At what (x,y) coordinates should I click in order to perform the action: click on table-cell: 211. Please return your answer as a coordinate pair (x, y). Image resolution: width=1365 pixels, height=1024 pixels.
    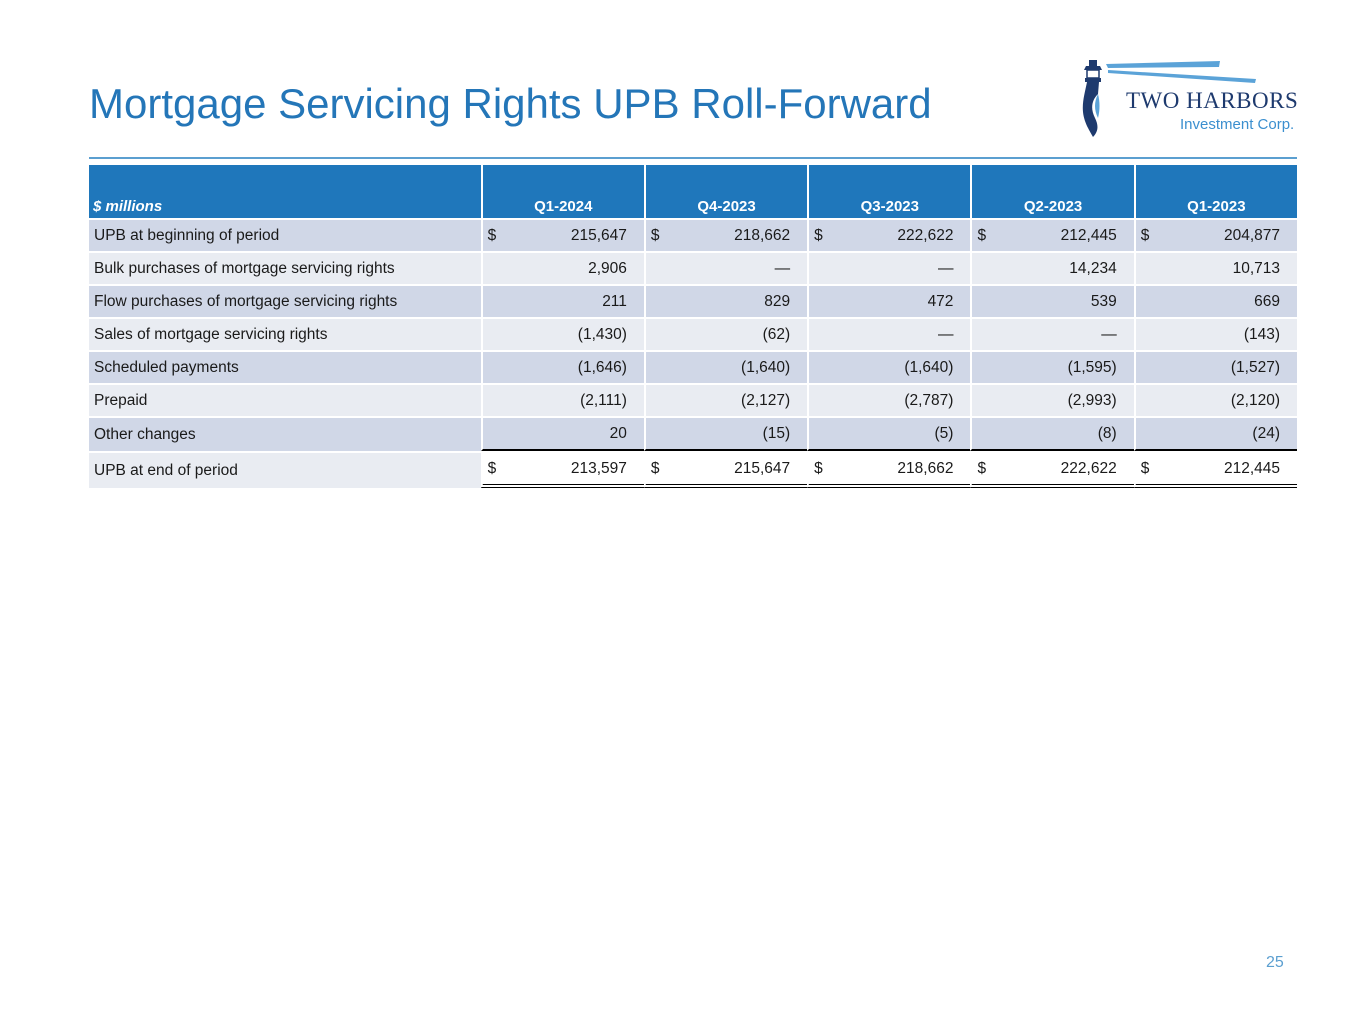
    Looking at the image, I should click on (562, 300).